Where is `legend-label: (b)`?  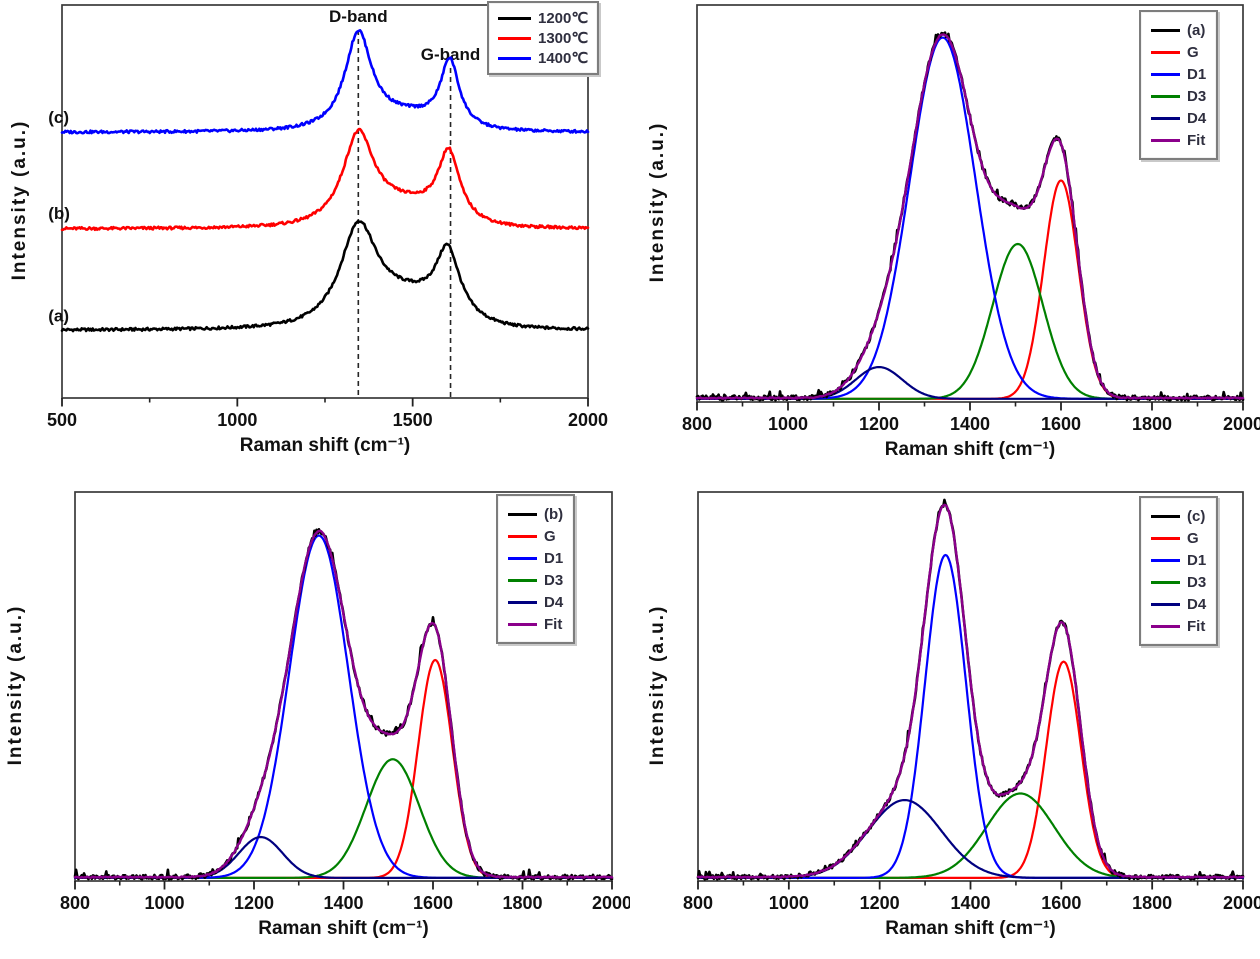 legend-label: (b) is located at coordinates (554, 514).